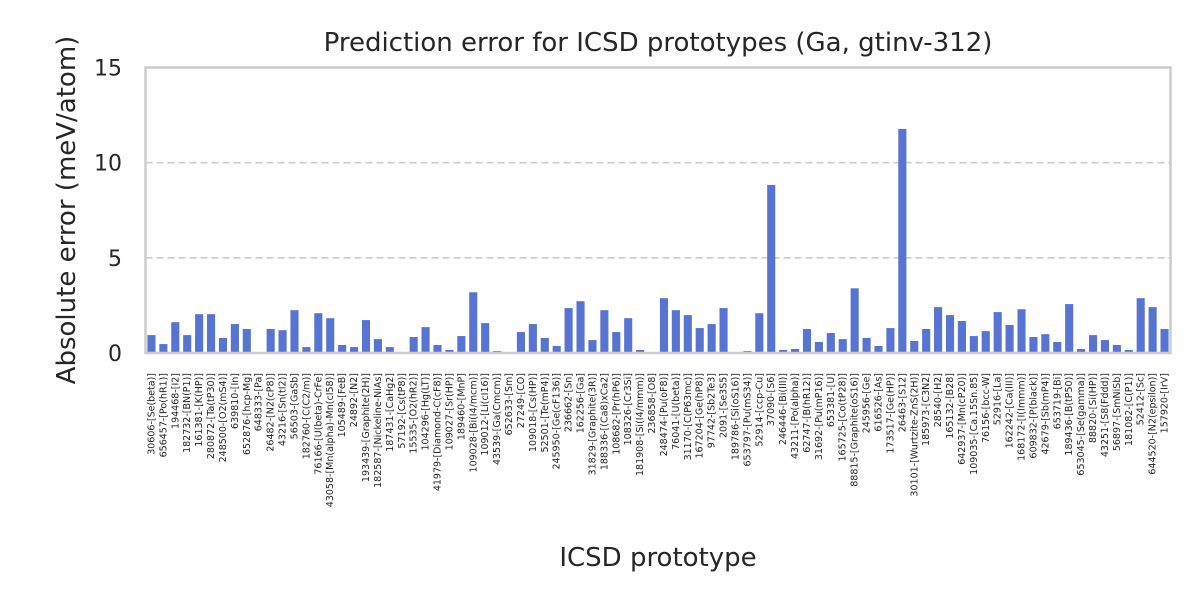 Image resolution: width=1200 pixels, height=604 pixels. I want to click on x-tick-label: 181082-[C(P1)], so click(1129, 409).